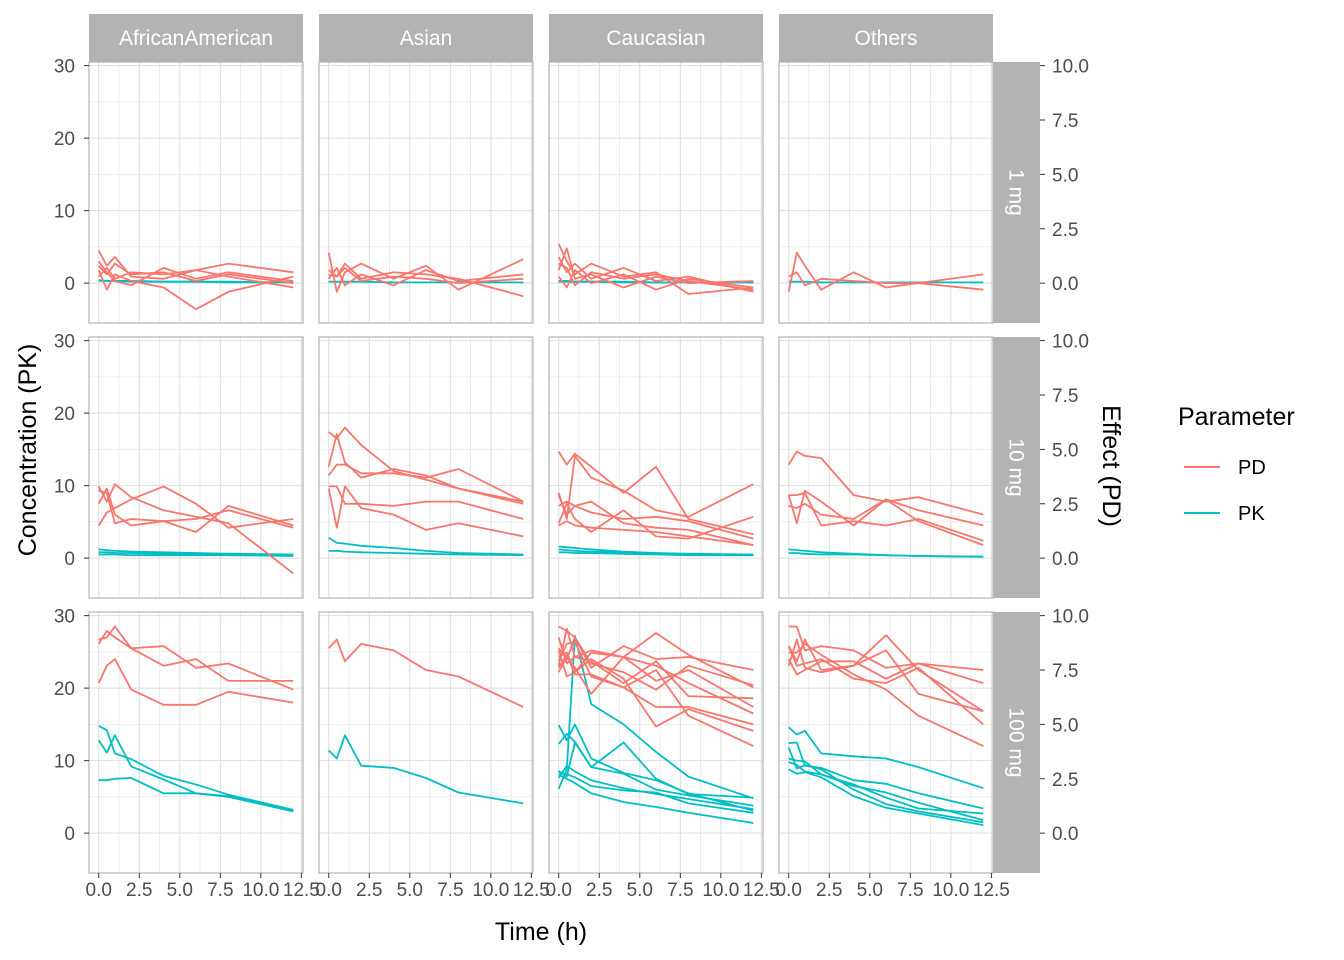  Describe the element at coordinates (1016, 467) in the screenshot. I see `row-strip-10-mg` at that location.